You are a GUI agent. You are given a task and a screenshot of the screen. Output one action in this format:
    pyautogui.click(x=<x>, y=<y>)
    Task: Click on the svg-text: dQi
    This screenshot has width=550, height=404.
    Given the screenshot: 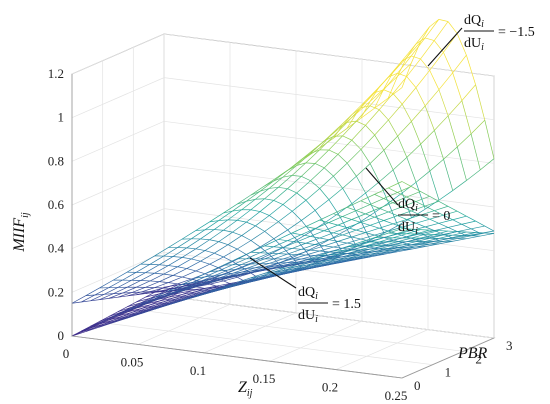 What is the action you would take?
    pyautogui.click(x=474, y=21)
    